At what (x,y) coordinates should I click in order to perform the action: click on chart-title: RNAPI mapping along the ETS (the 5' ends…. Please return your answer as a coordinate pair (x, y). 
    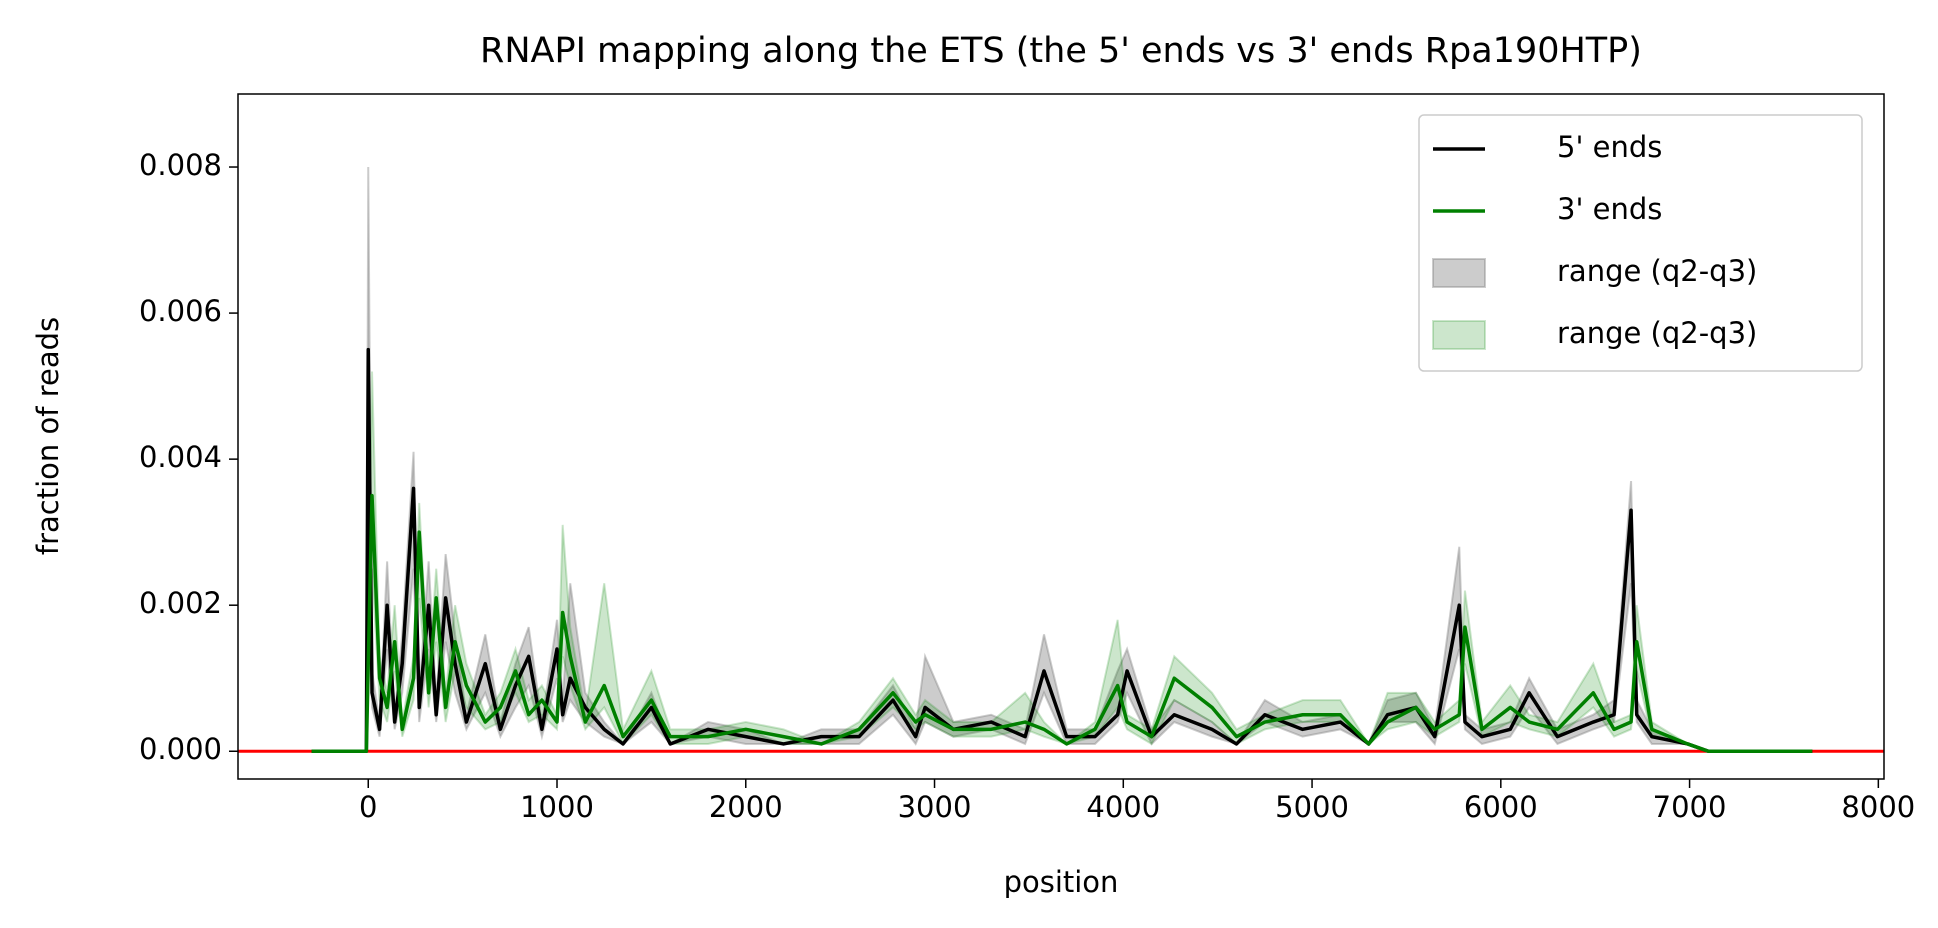
    Looking at the image, I should click on (1061, 51).